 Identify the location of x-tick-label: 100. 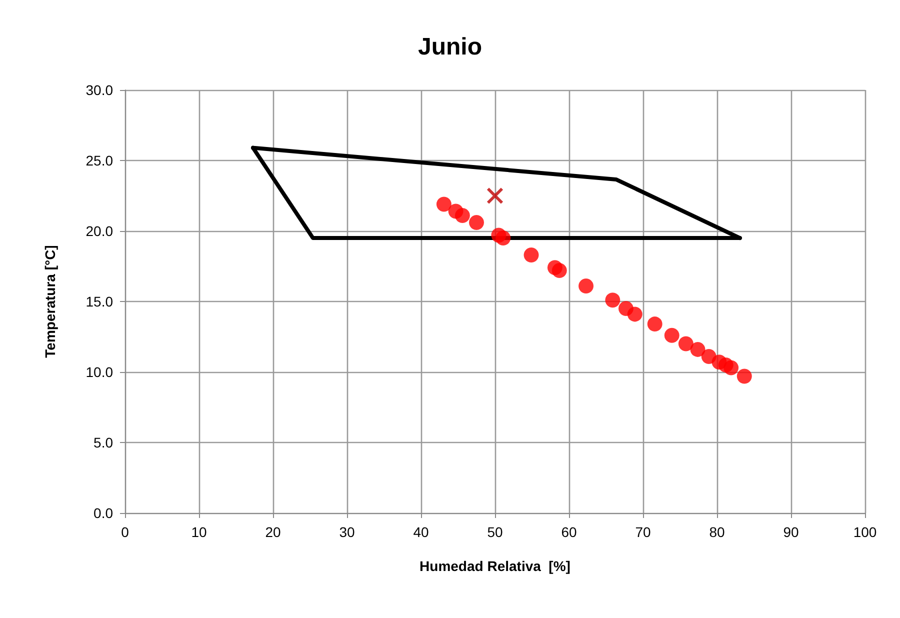
(865, 532).